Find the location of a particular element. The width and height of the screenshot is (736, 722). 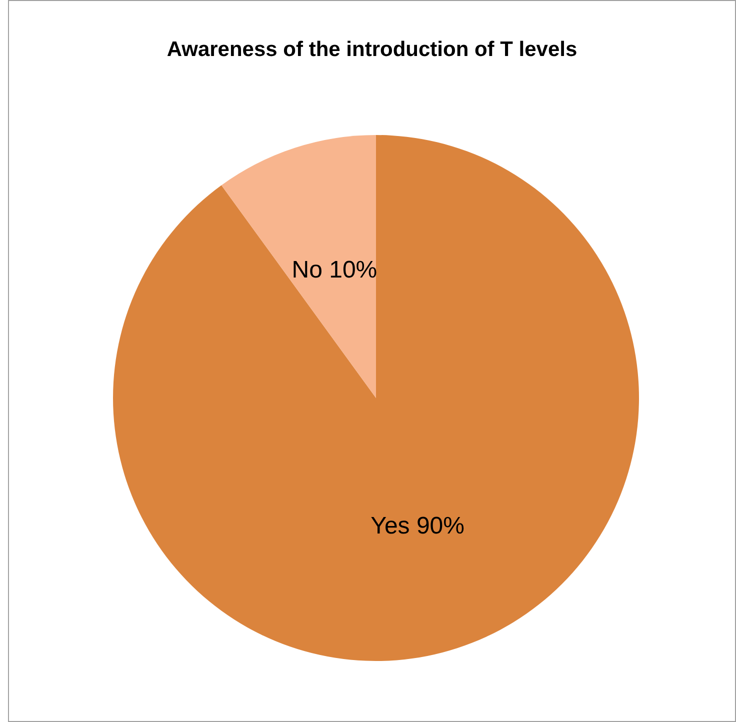

slice-label: No 10% is located at coordinates (335, 270).